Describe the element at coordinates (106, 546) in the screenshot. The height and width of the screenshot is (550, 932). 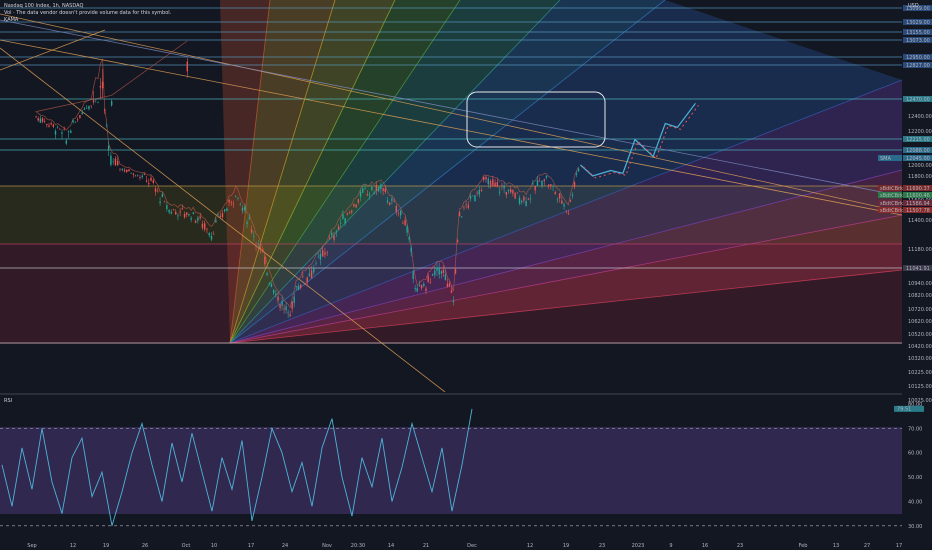
I see `time-tick-label: 19` at that location.